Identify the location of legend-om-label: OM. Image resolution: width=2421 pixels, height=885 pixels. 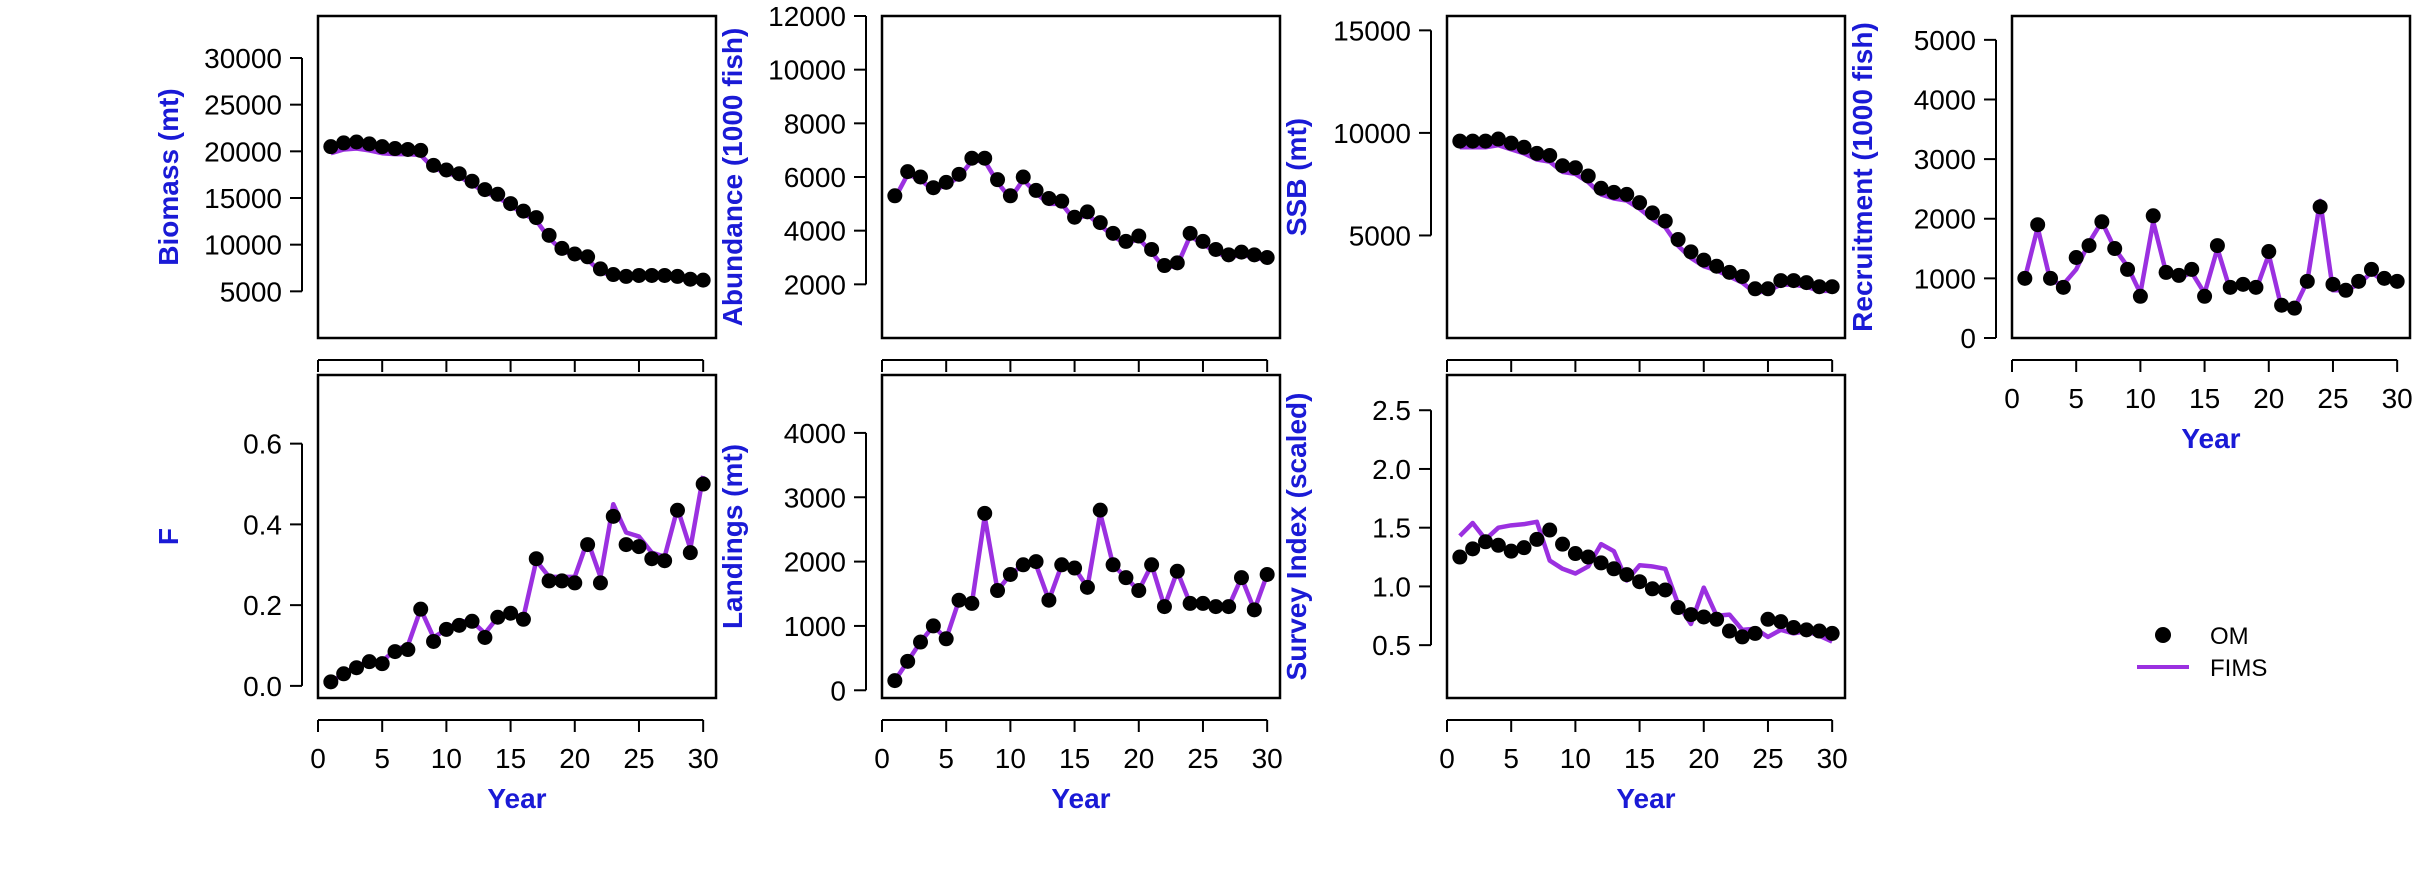
(2229, 636).